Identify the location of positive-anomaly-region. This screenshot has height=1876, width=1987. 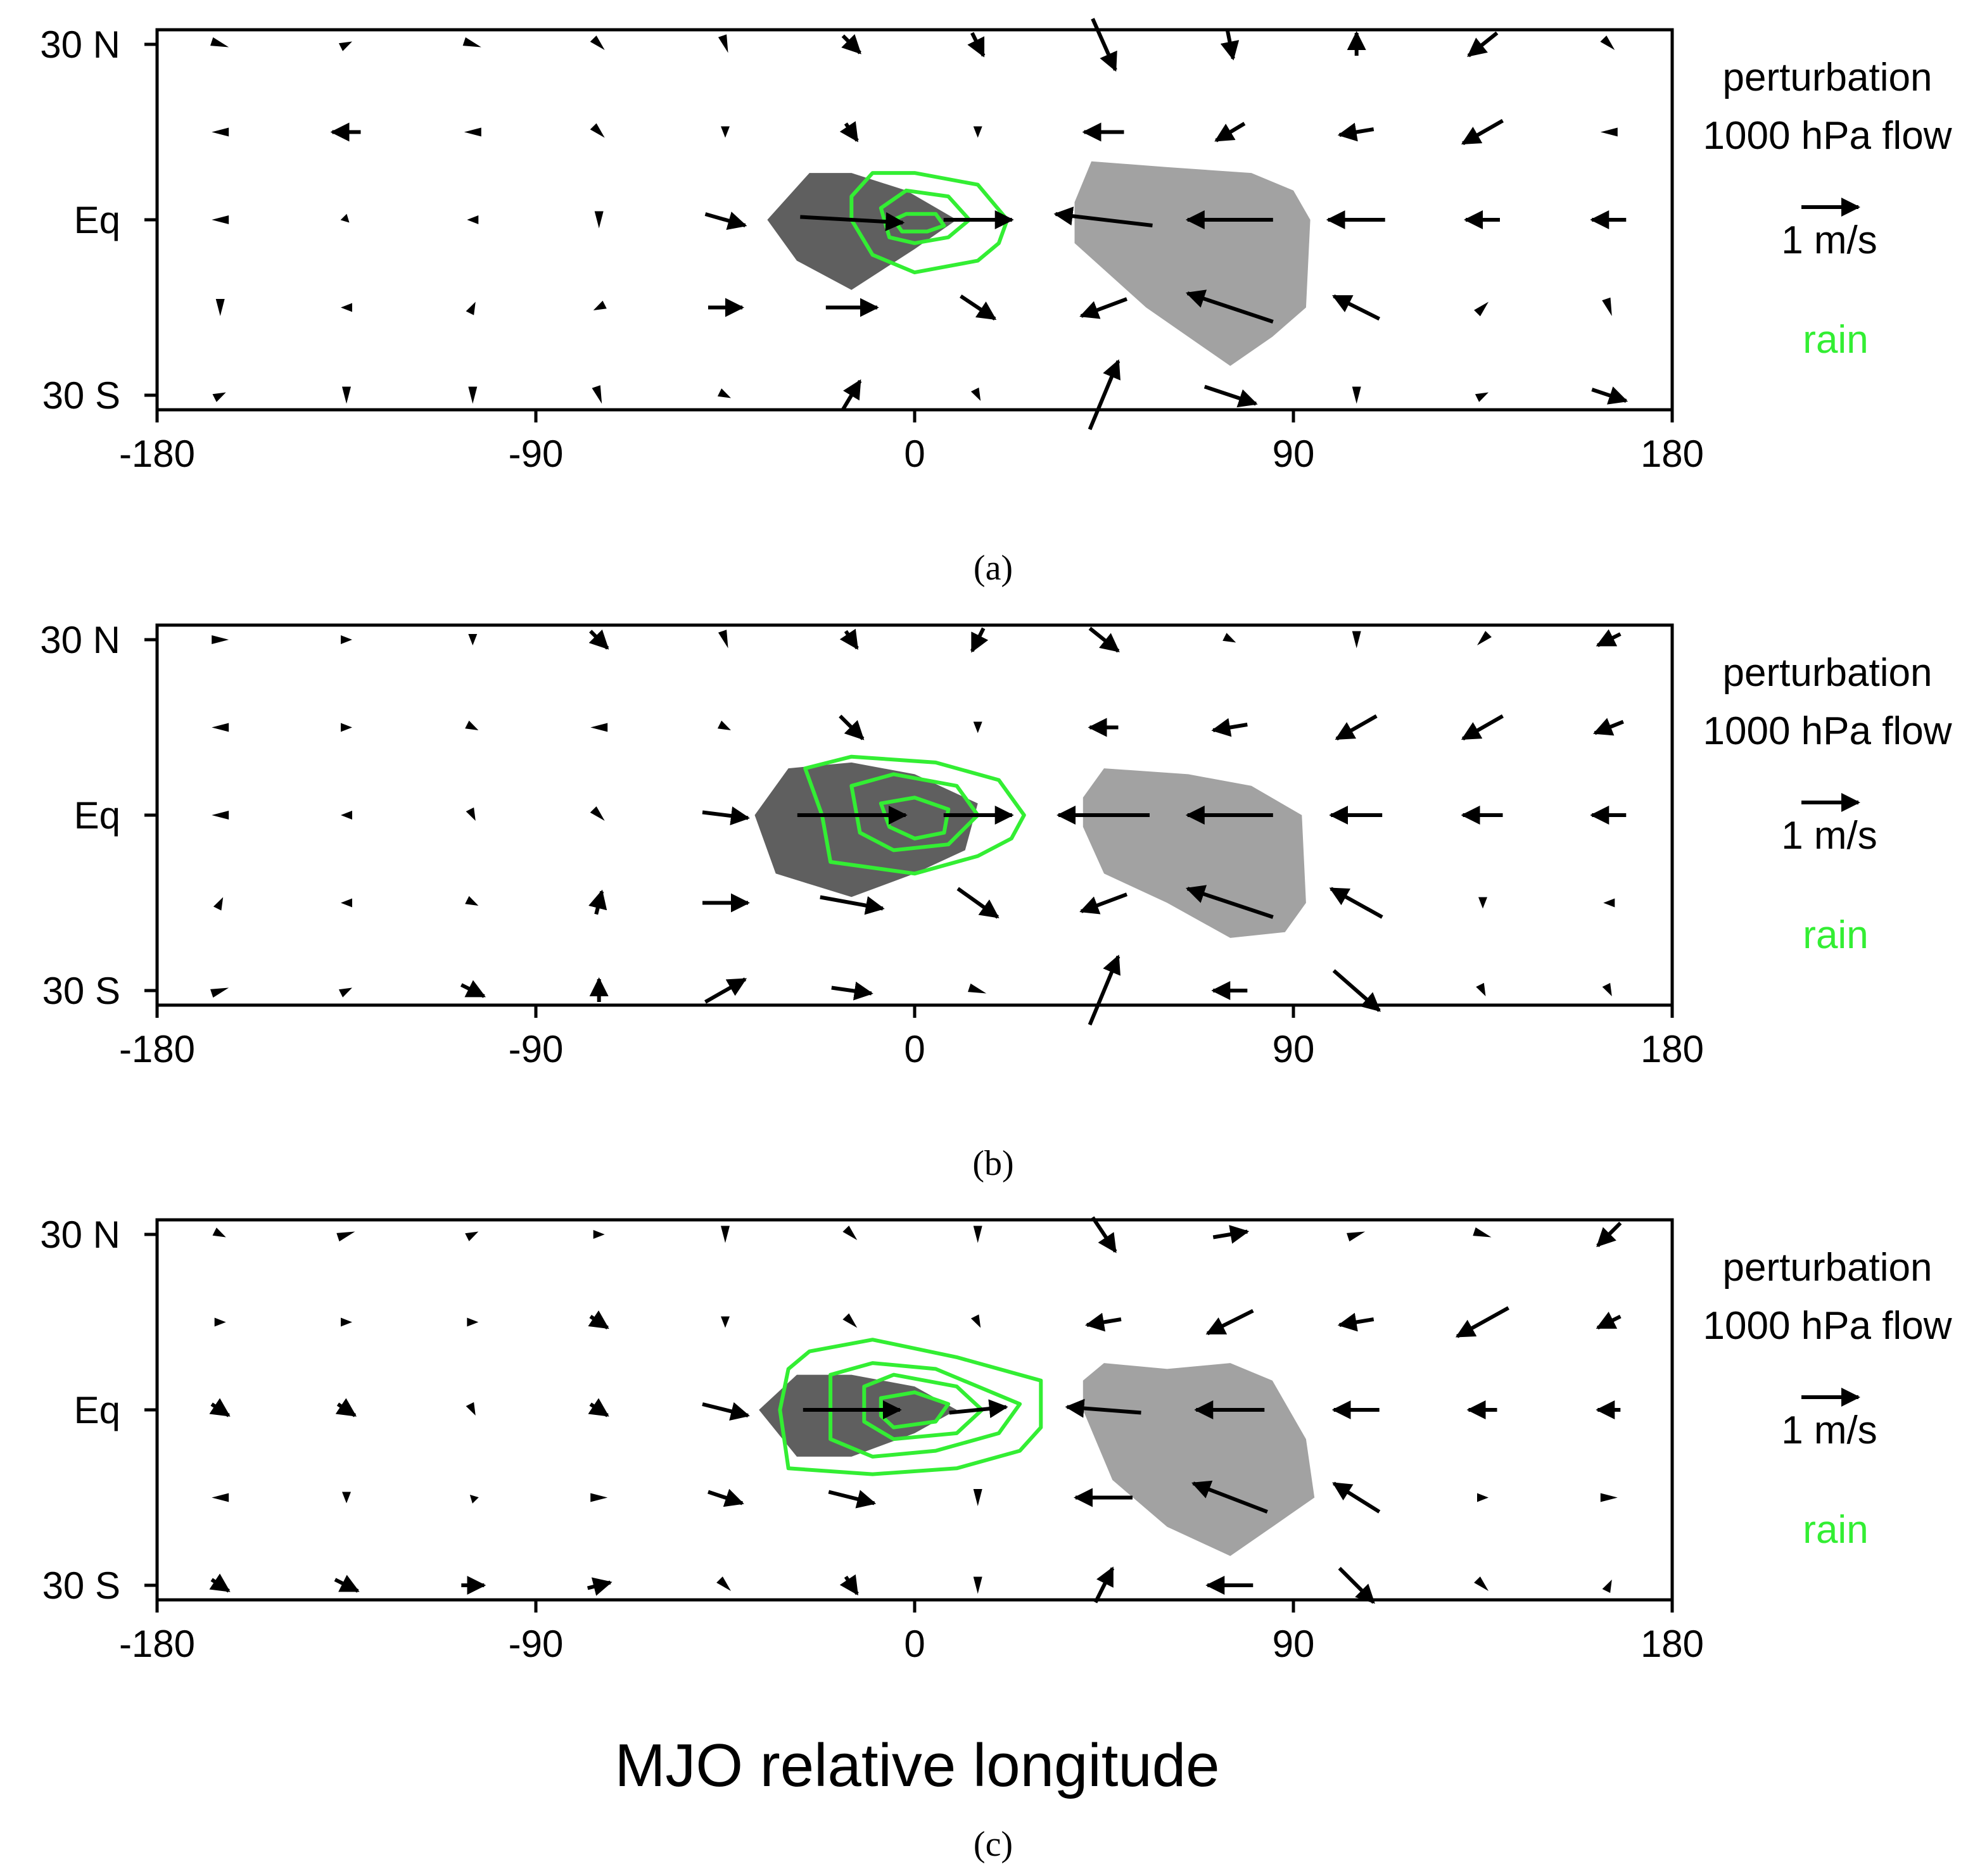
(866, 830).